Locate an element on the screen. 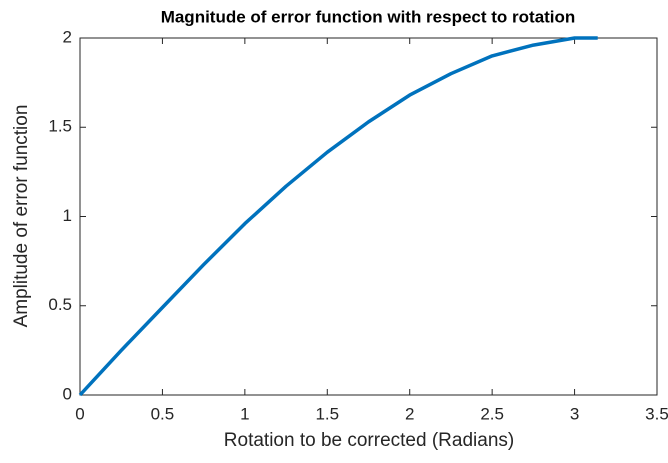 This screenshot has width=668, height=463. y-tick-label: 0 is located at coordinates (67, 393).